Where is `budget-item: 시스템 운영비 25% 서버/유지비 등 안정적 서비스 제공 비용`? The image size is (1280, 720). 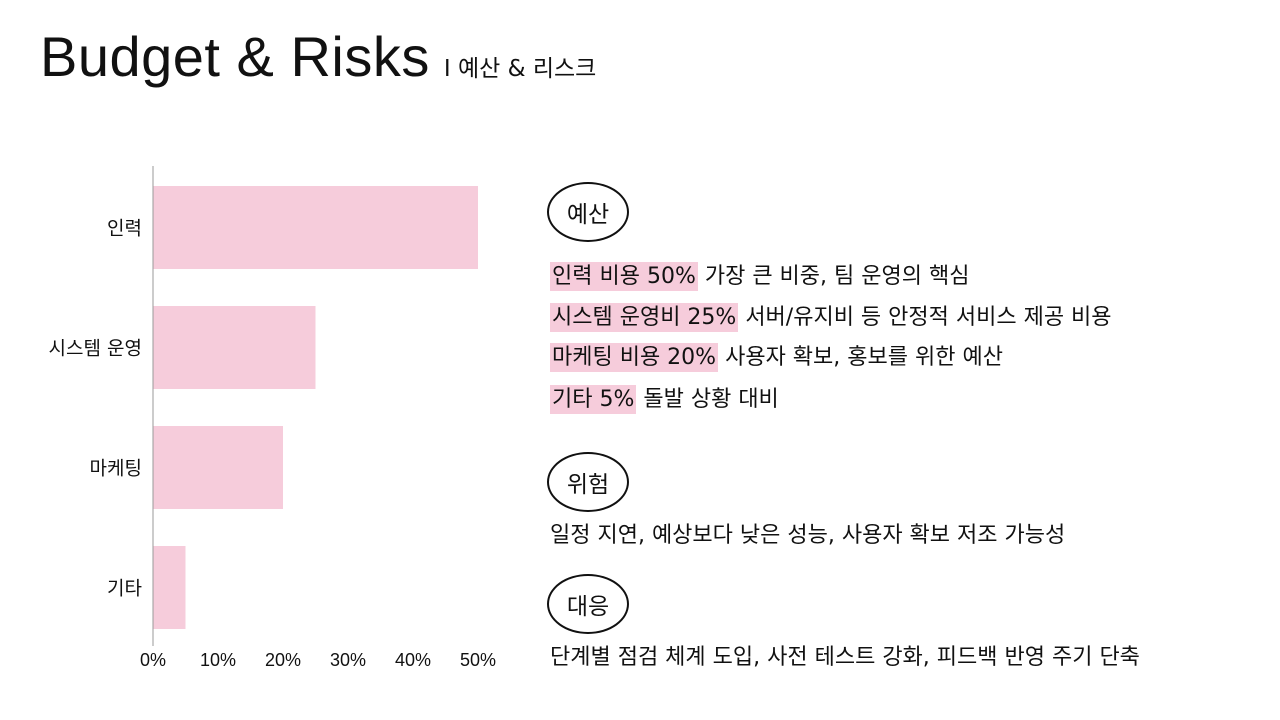 budget-item: 시스템 운영비 25% 서버/유지비 등 안정적 서비스 제공 비용 is located at coordinates (831, 318).